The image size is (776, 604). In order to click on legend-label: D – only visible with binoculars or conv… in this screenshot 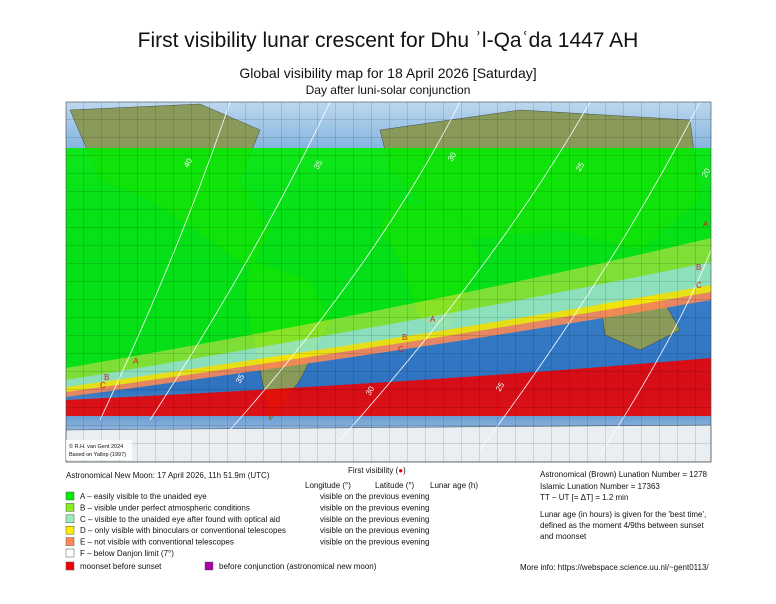, I will do `click(183, 530)`.